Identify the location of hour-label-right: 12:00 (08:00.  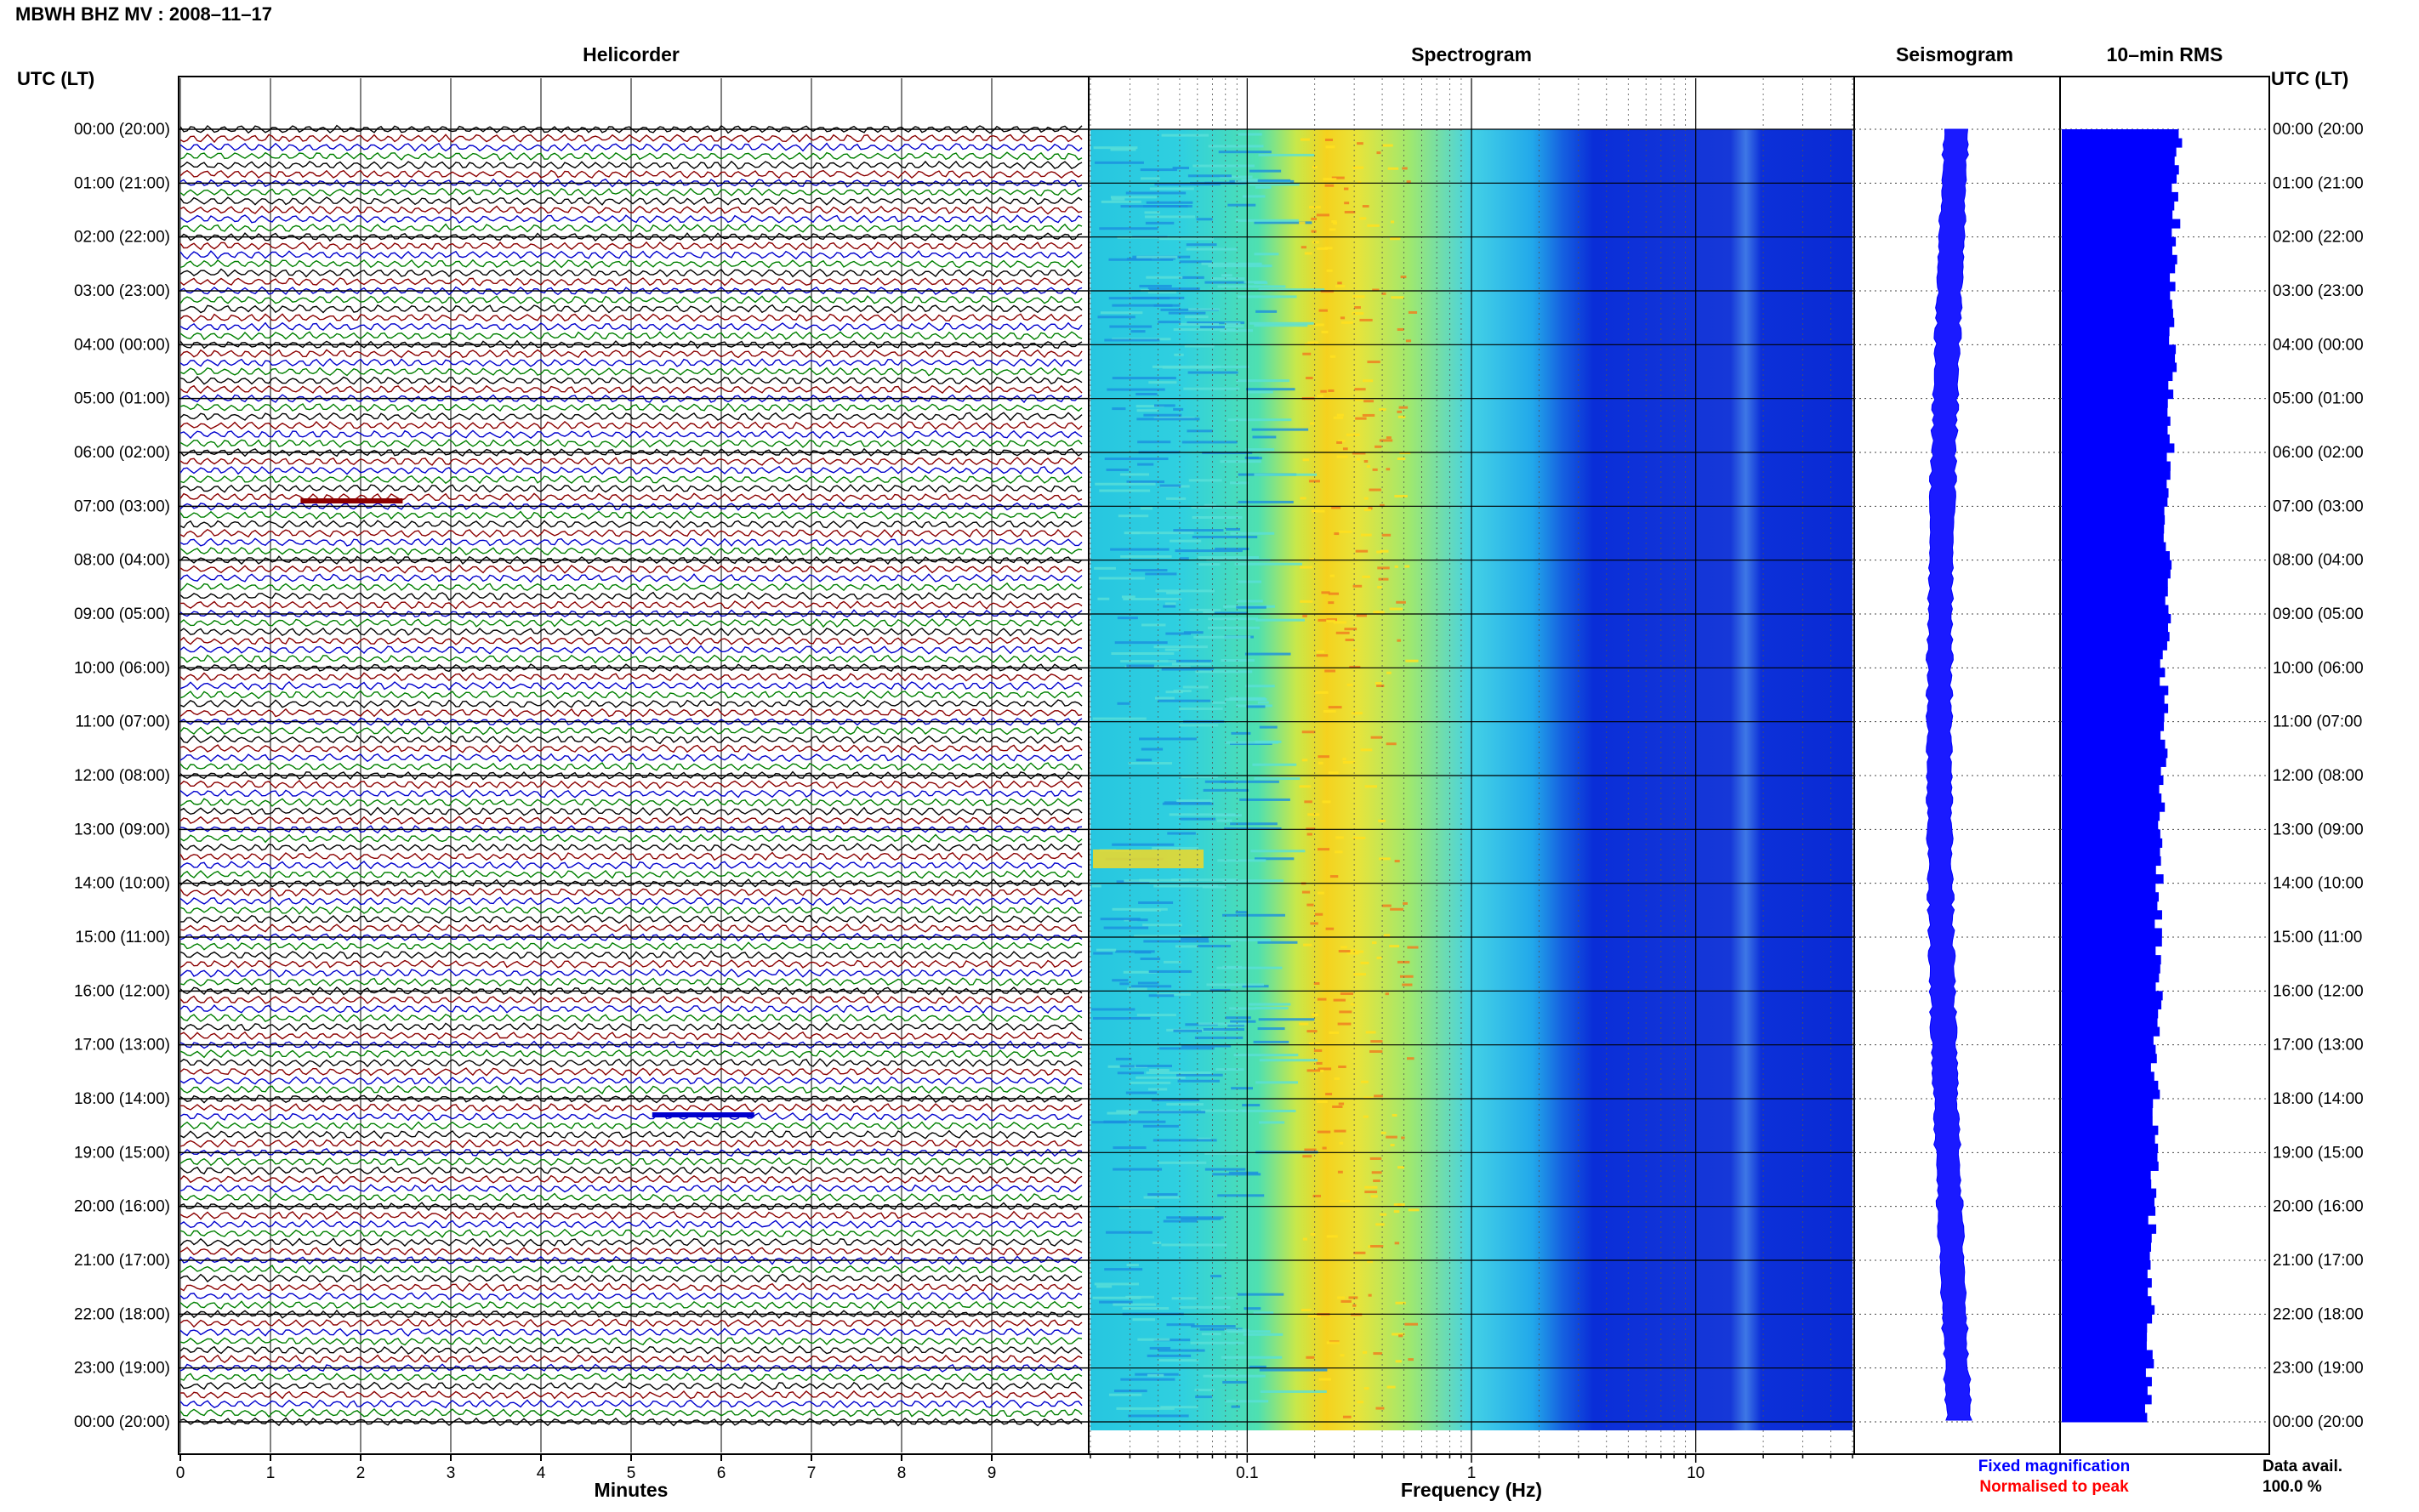
(2318, 776).